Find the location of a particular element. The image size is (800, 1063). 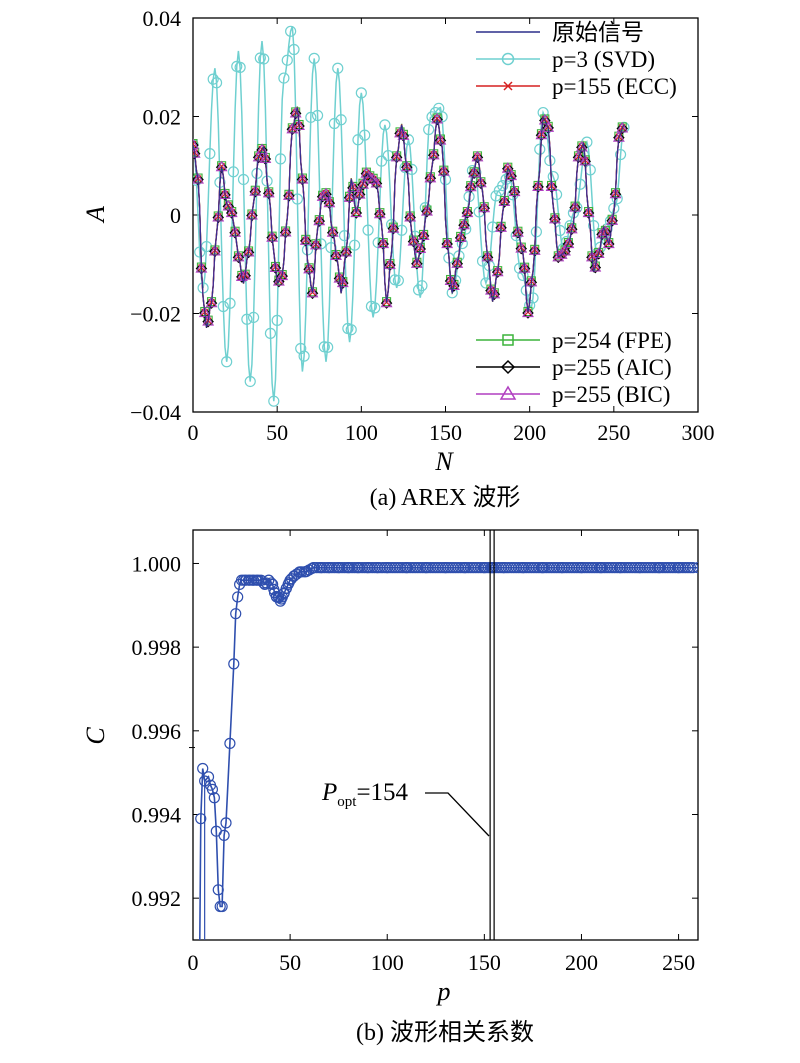

x-tick-label: 50 is located at coordinates (290, 962).